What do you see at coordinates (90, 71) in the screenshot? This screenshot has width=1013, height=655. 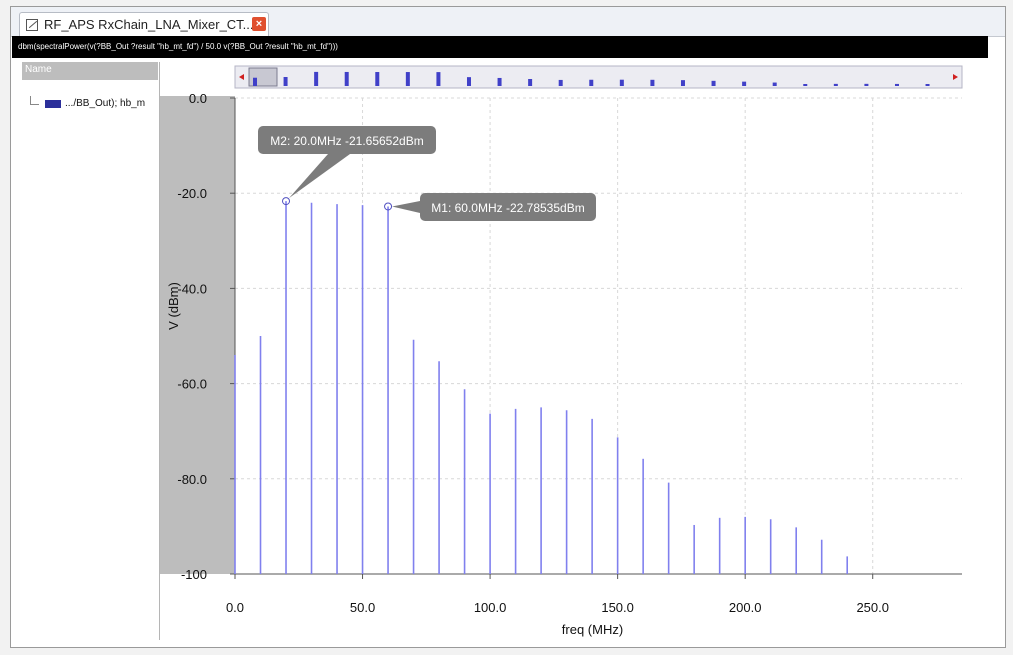 I see `trace-list-header: Name` at bounding box center [90, 71].